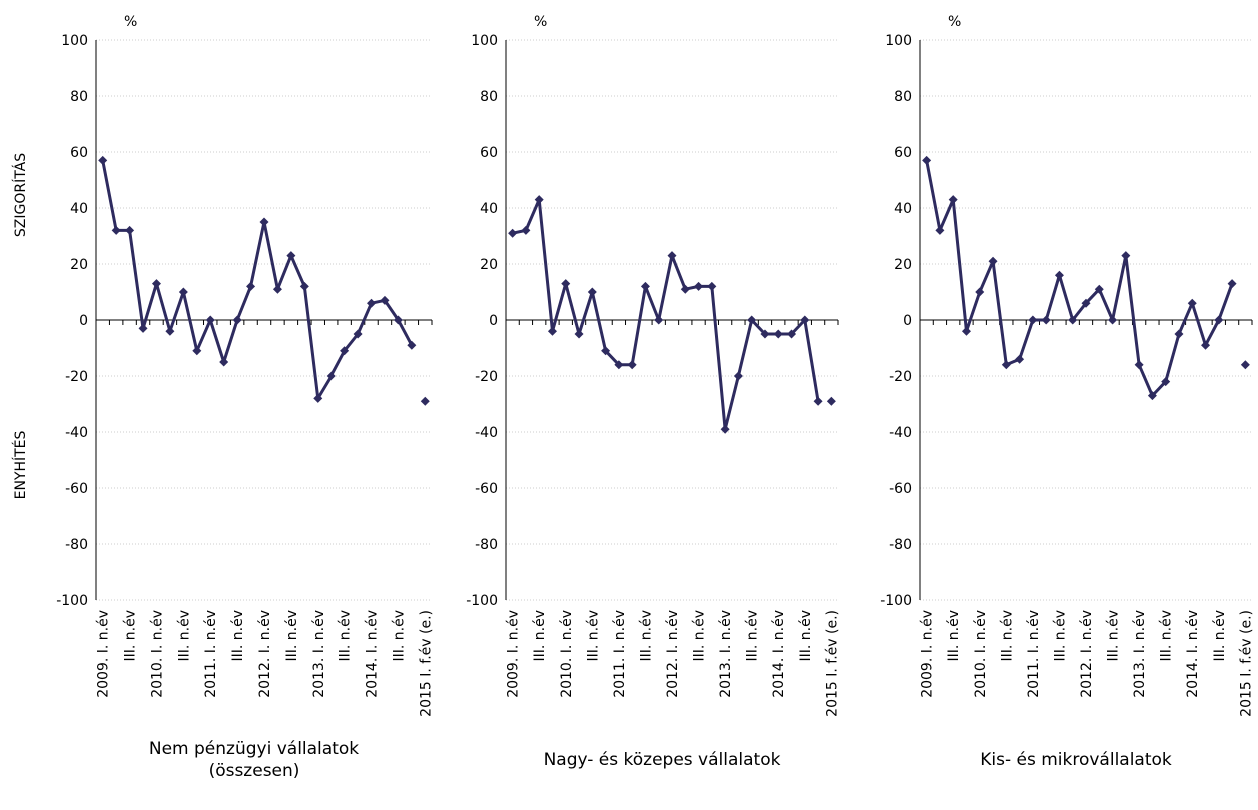 The image size is (1258, 810). Describe the element at coordinates (157, 654) in the screenshot. I see `x-tick-label: 2010. I. n.év` at that location.